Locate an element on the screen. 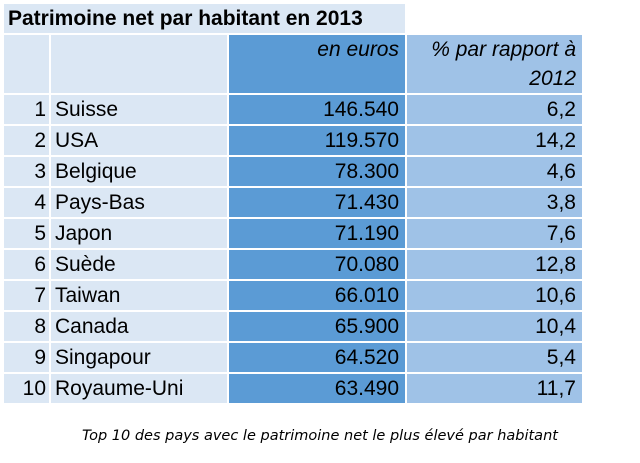 The image size is (640, 463). rank-cell: 9 is located at coordinates (27, 357).